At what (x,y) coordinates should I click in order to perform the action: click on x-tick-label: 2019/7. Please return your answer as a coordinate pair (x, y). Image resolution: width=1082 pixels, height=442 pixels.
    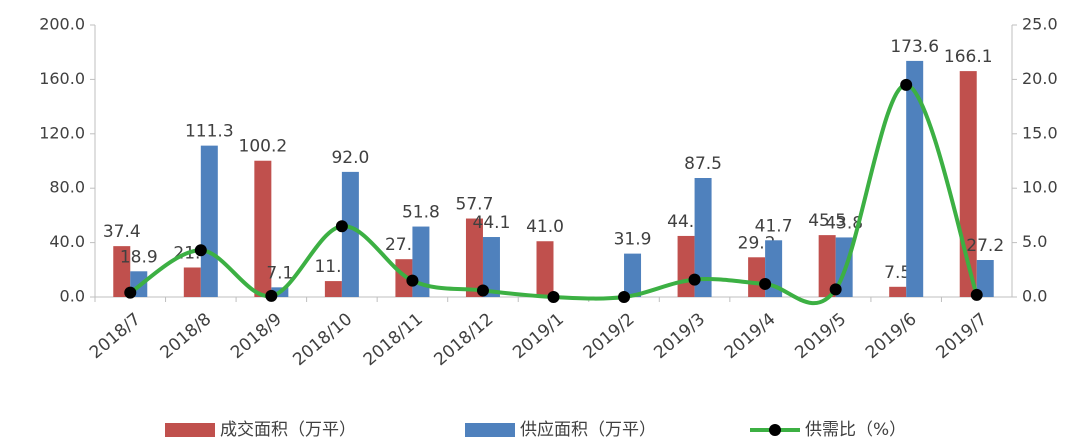
    Looking at the image, I should click on (961, 336).